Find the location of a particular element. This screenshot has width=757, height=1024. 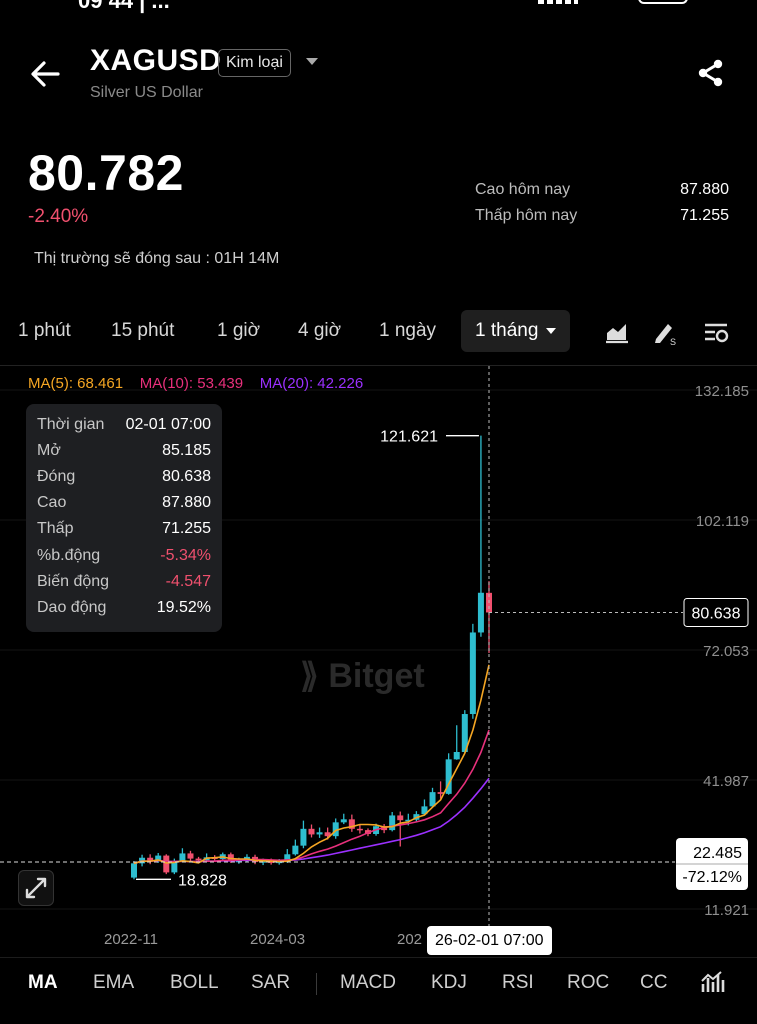

ma10-line is located at coordinates (311, 797).